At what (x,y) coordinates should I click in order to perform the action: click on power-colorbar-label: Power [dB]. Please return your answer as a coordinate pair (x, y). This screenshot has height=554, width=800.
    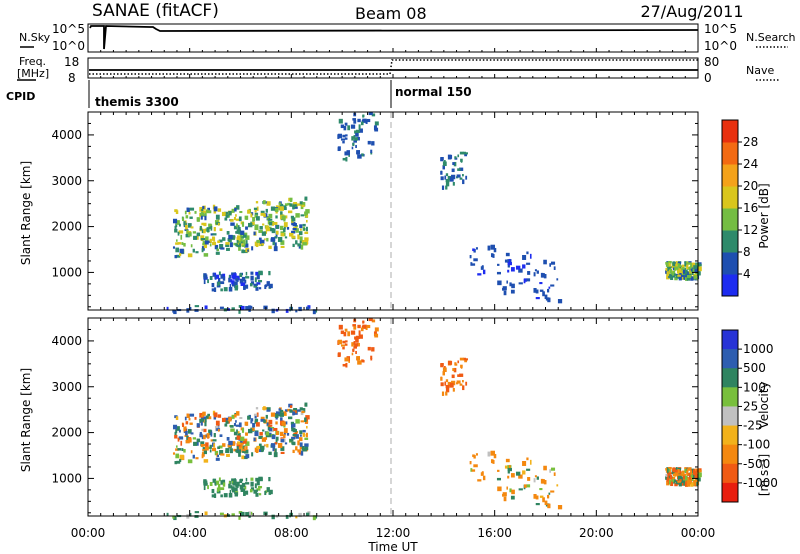
    Looking at the image, I should click on (764, 215).